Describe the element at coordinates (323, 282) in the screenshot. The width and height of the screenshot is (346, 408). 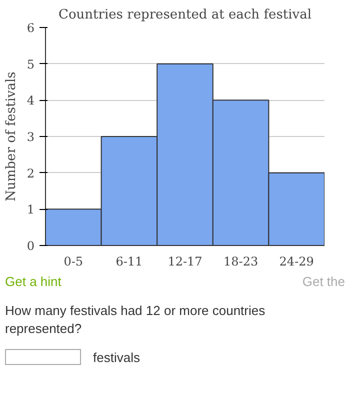
I see `text: Get the` at that location.